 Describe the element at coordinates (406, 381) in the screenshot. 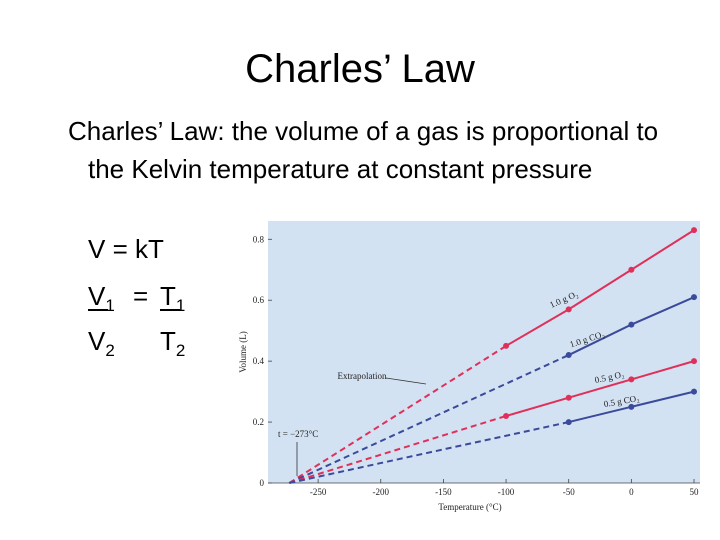

I see `annotation-arrow` at that location.